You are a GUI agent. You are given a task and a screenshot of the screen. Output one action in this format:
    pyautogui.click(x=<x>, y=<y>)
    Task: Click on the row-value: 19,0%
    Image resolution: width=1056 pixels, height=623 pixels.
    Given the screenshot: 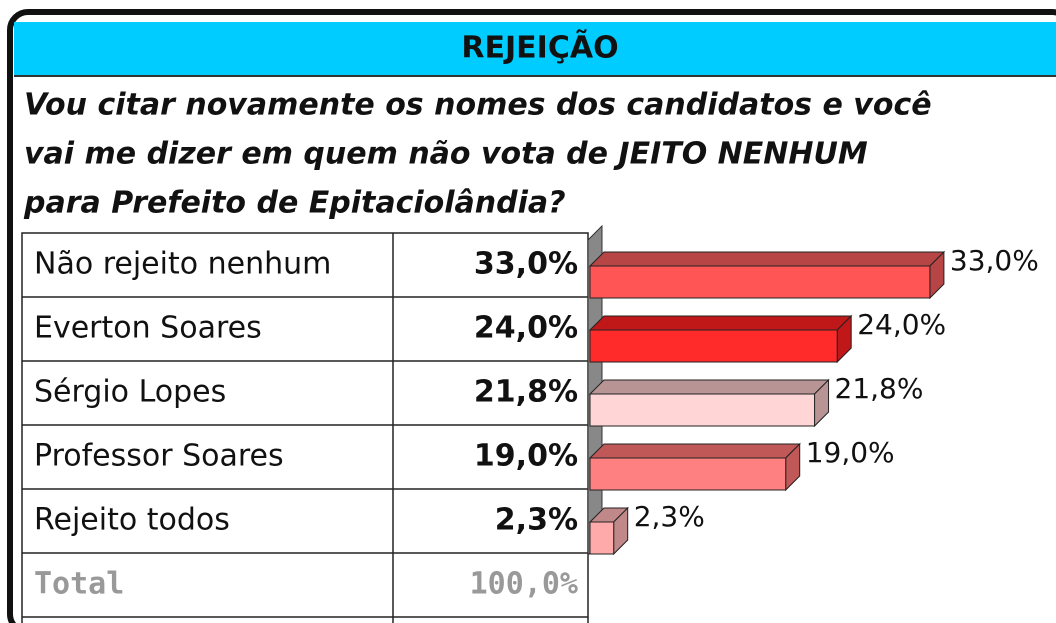 What is the action you would take?
    pyautogui.click(x=526, y=456)
    